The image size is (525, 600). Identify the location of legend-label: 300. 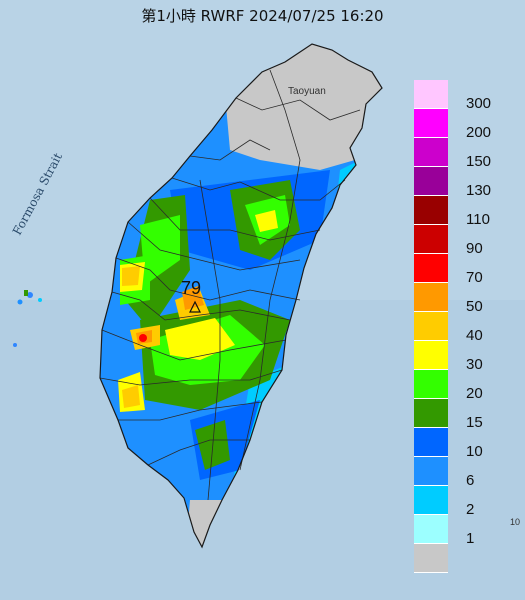
(479, 103).